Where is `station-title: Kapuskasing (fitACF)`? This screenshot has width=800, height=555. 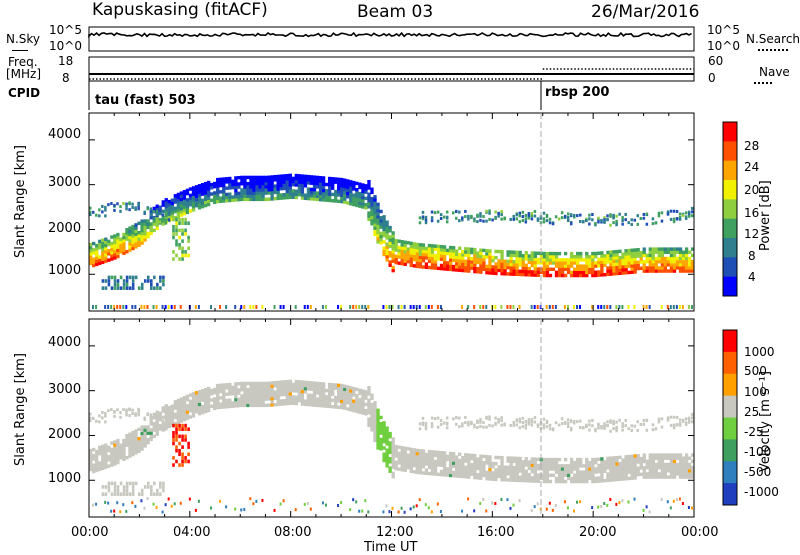 station-title: Kapuskasing (fitACF) is located at coordinates (180, 10).